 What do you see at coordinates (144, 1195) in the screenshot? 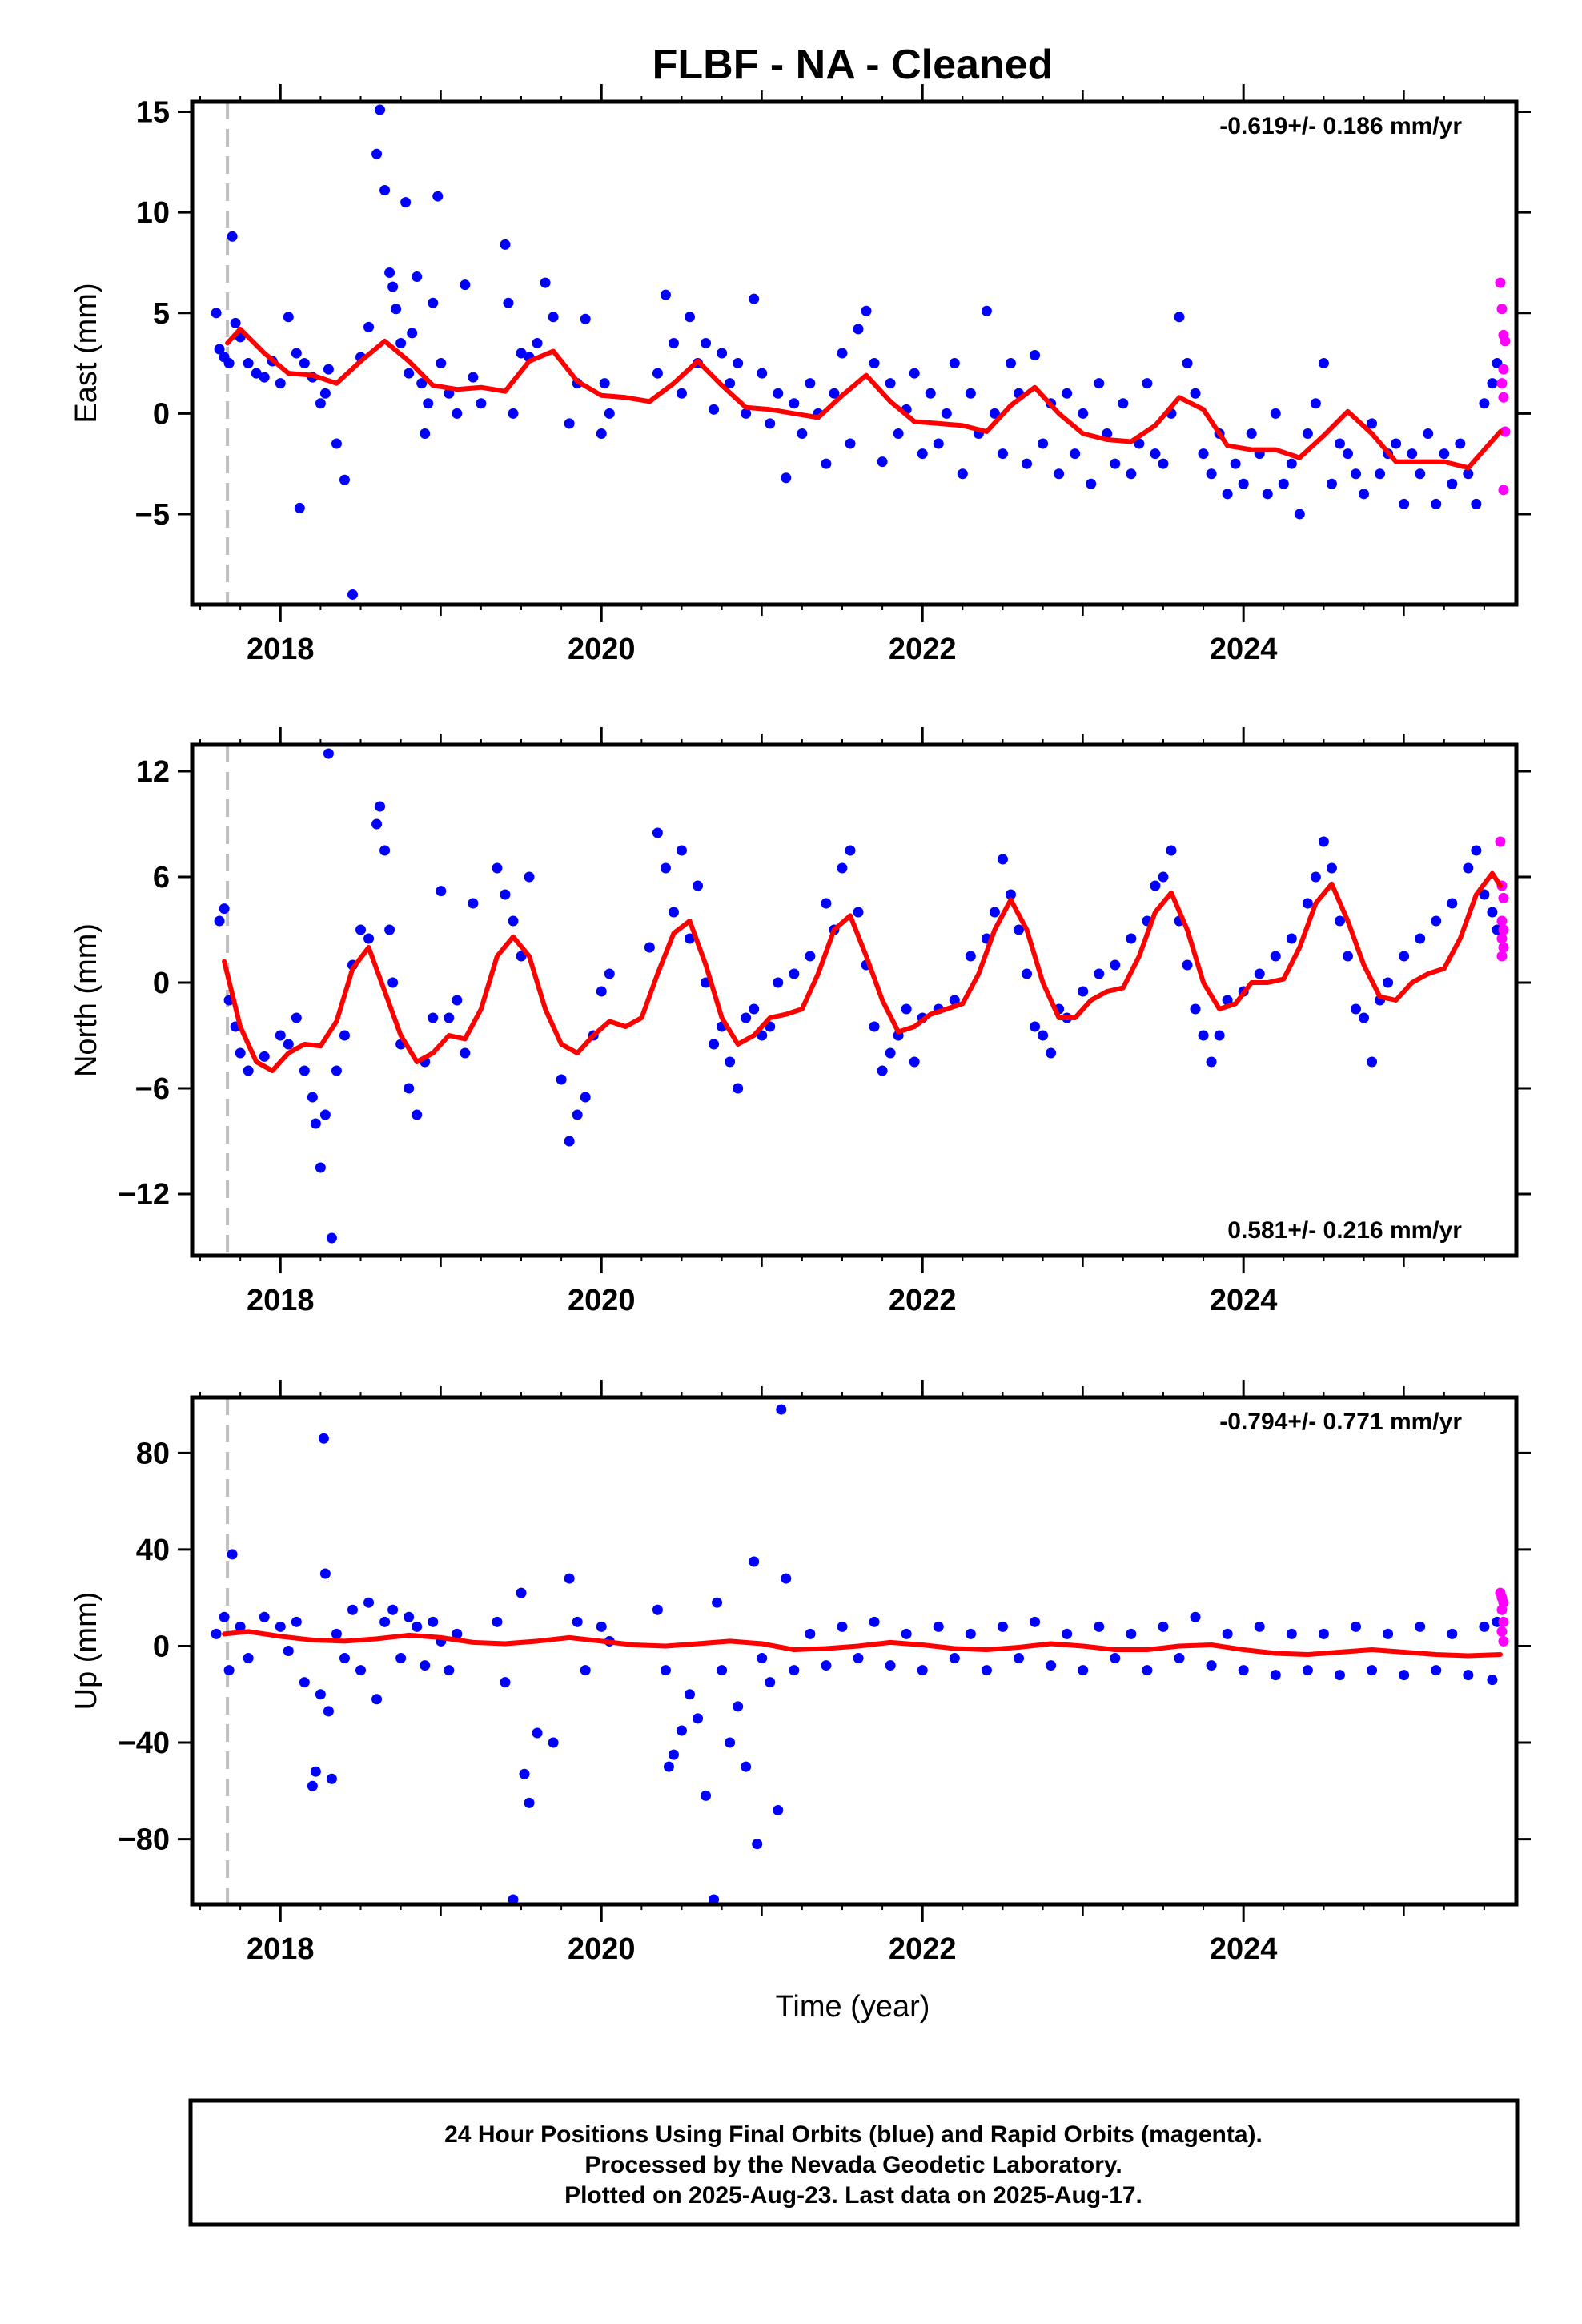
I see `y-tick-label: −12` at bounding box center [144, 1195].